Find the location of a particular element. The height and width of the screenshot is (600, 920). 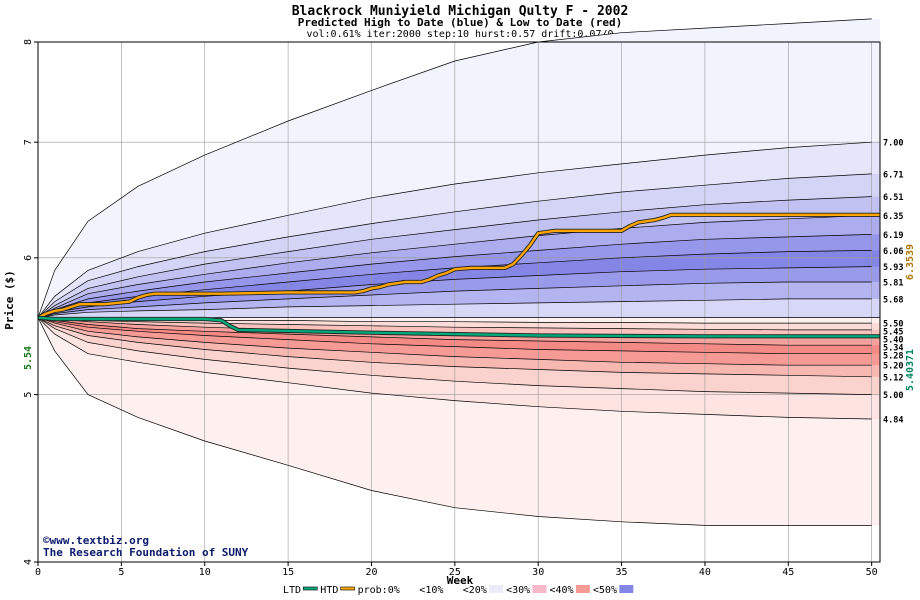

right-price-label: 6.71 is located at coordinates (893, 175).